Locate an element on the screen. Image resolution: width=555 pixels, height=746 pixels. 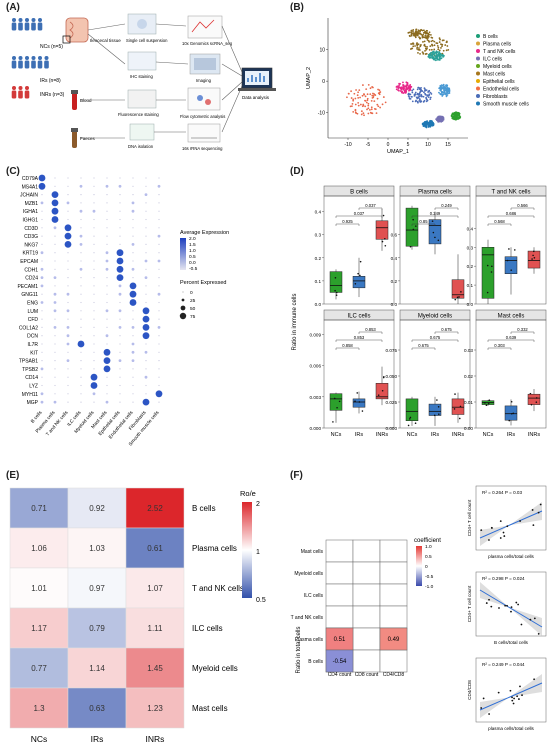
umap-legend-label: T and NK cells is located at coordinates (499, 52).